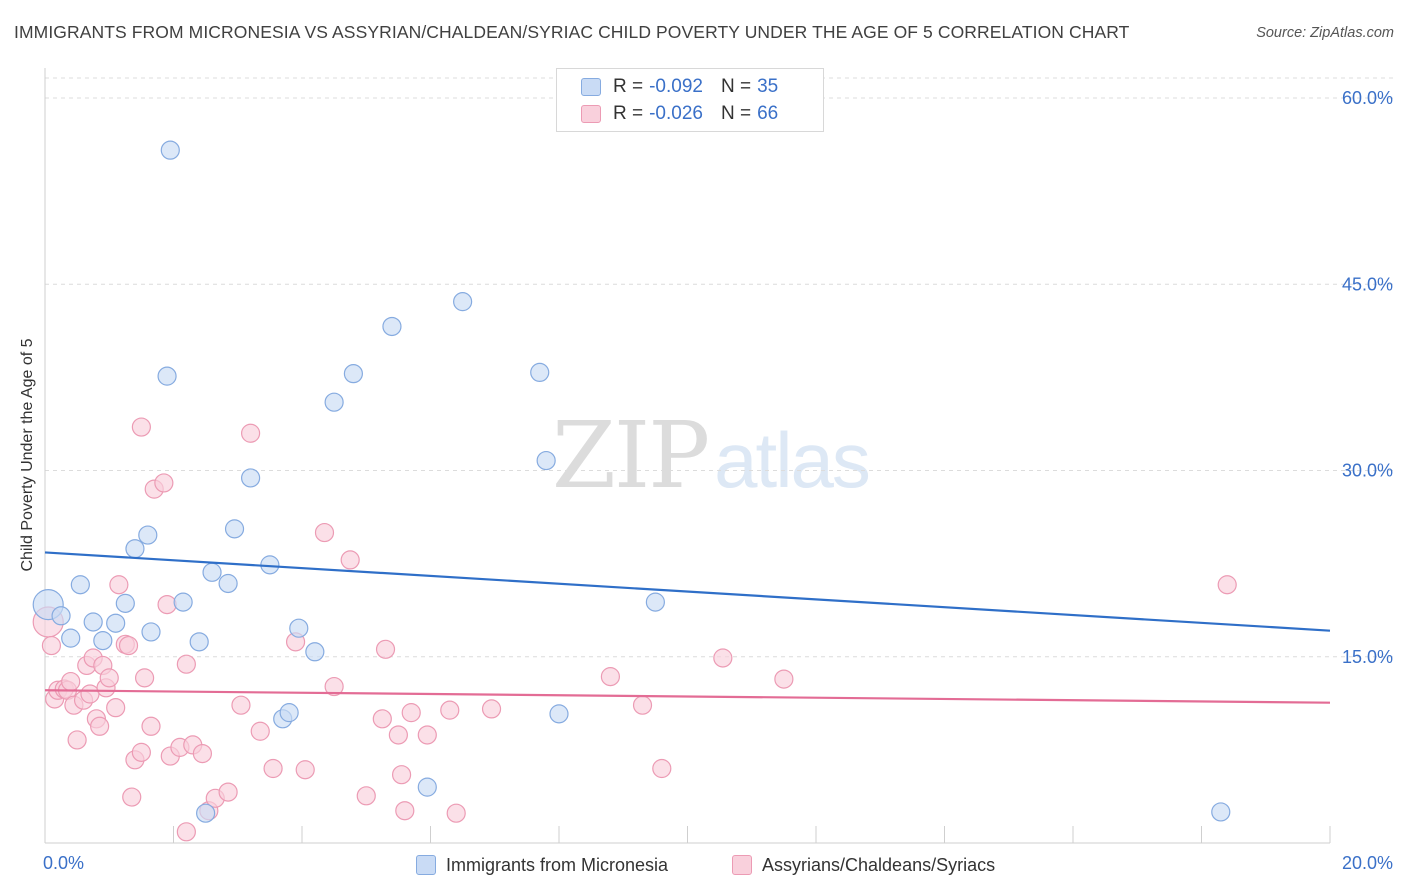 Image resolution: width=1406 pixels, height=892 pixels. Describe the element at coordinates (676, 86) in the screenshot. I see `legend-r-value: -0.092` at that location.